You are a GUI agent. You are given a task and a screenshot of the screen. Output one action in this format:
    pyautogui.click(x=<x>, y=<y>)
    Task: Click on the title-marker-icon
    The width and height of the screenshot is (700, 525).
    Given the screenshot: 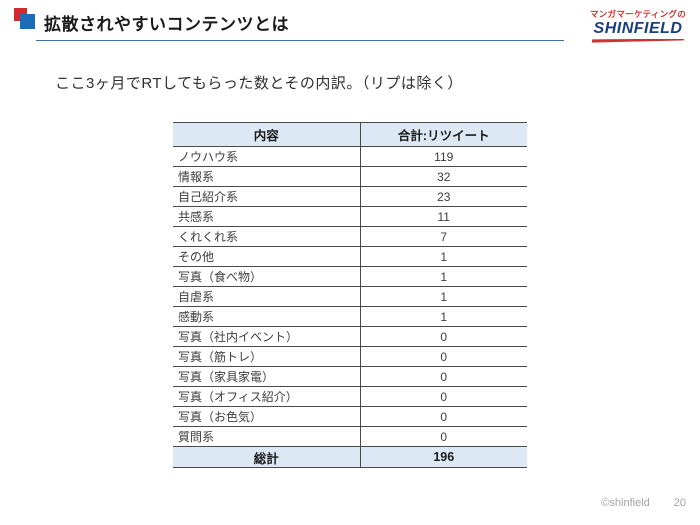 What is the action you would take?
    pyautogui.click(x=26, y=20)
    